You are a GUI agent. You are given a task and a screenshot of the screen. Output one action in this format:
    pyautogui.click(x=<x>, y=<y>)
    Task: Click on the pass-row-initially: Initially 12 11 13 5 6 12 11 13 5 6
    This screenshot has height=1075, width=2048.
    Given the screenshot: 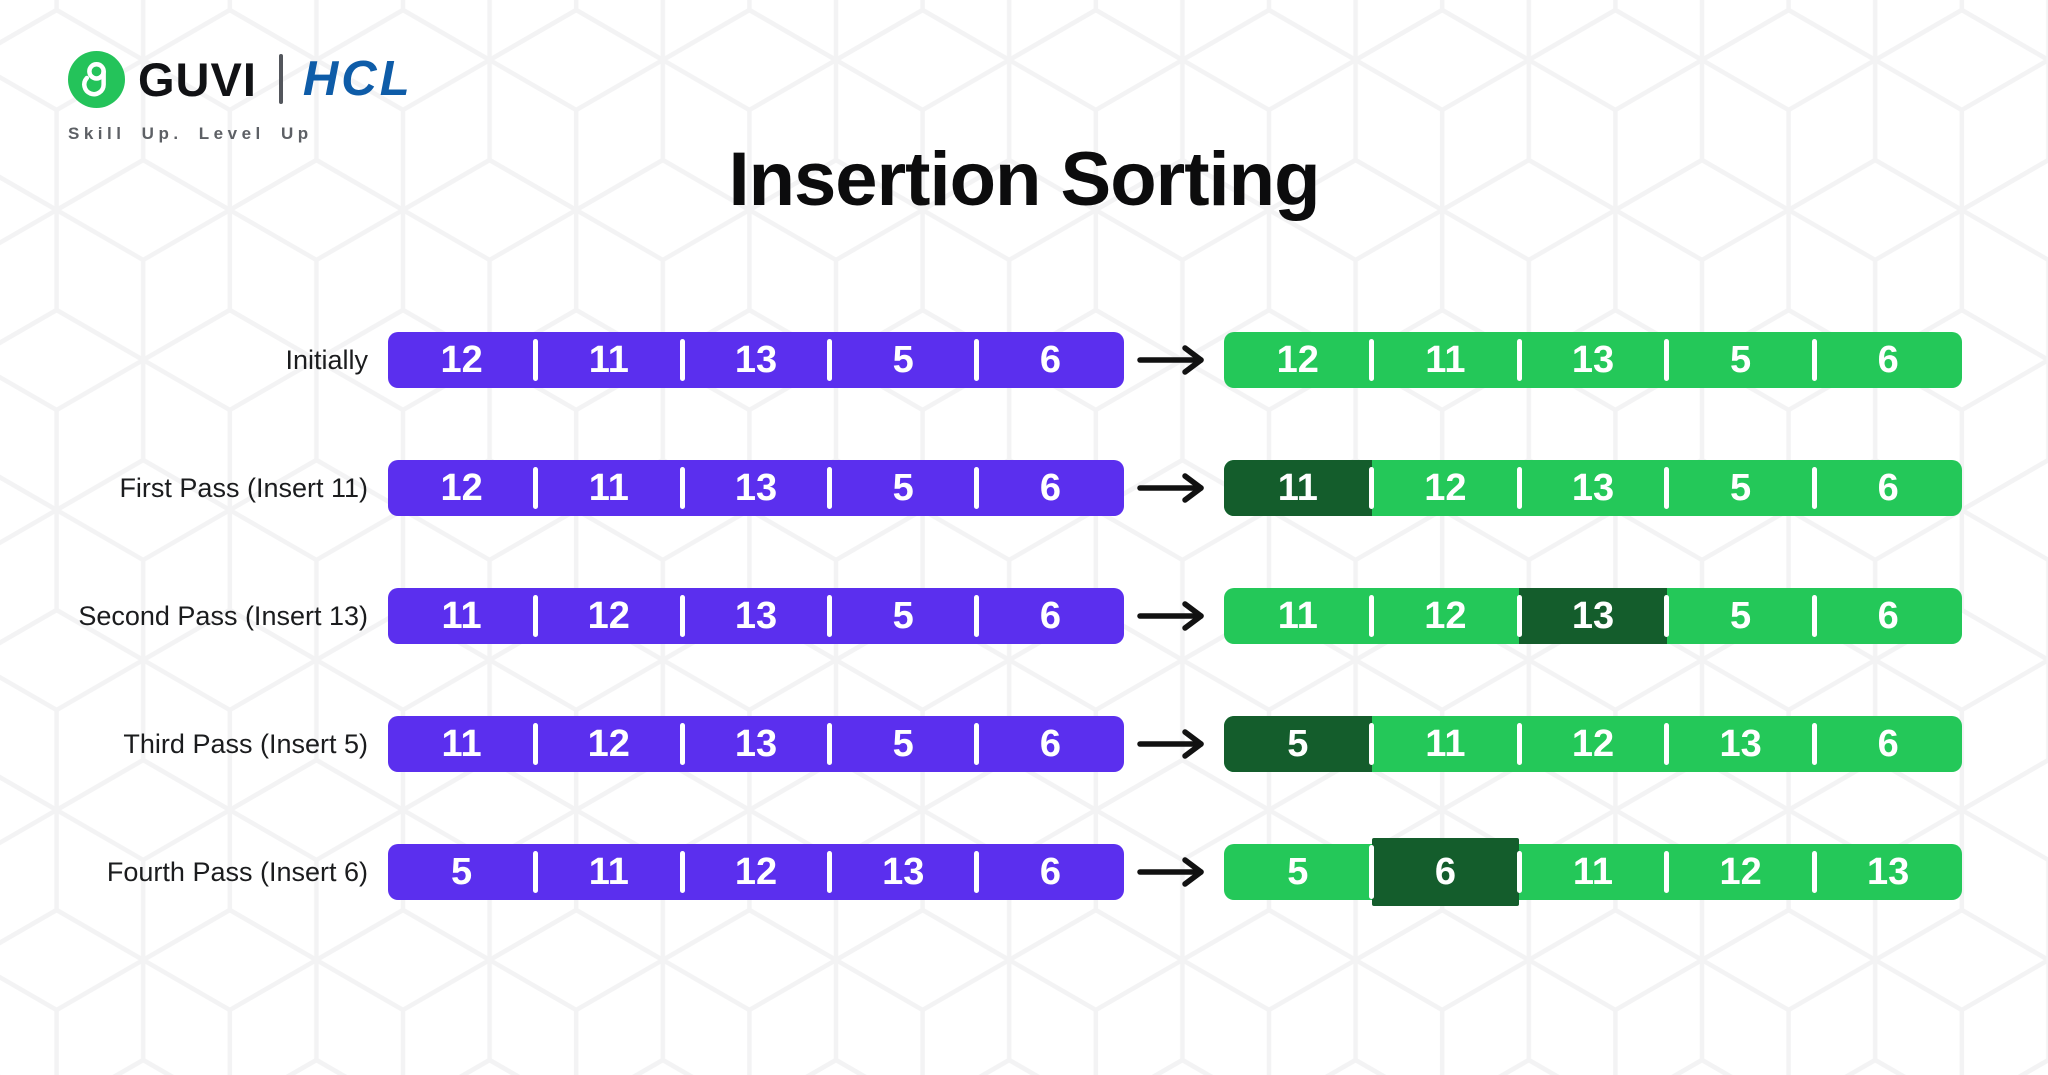 What is the action you would take?
    pyautogui.click(x=1024, y=360)
    